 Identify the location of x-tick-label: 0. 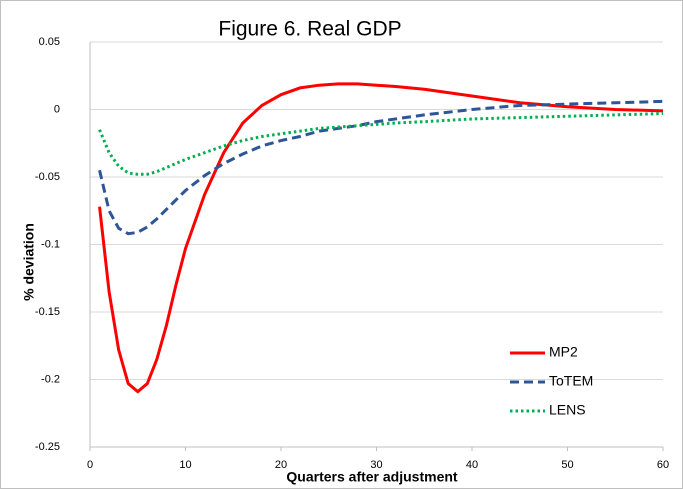
(90, 465).